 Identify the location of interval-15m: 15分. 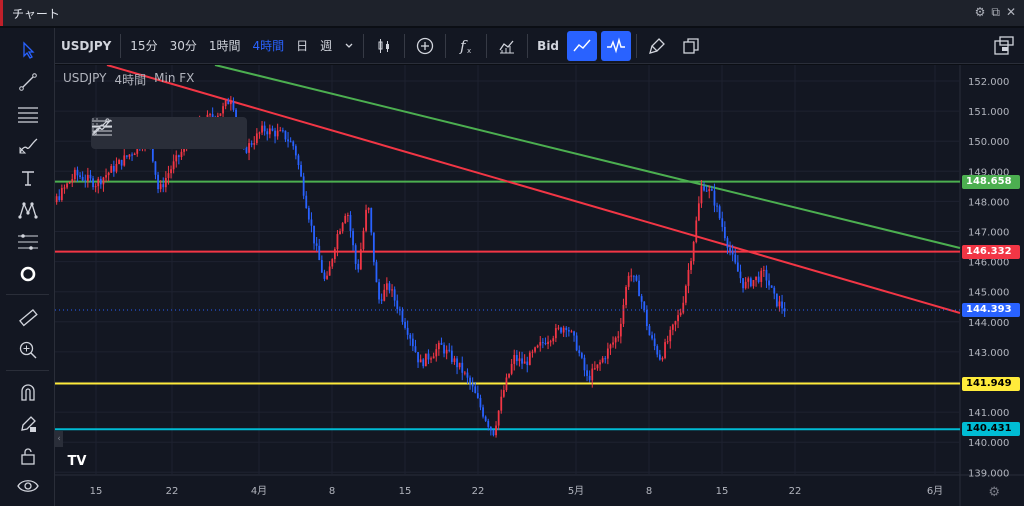
(144, 46).